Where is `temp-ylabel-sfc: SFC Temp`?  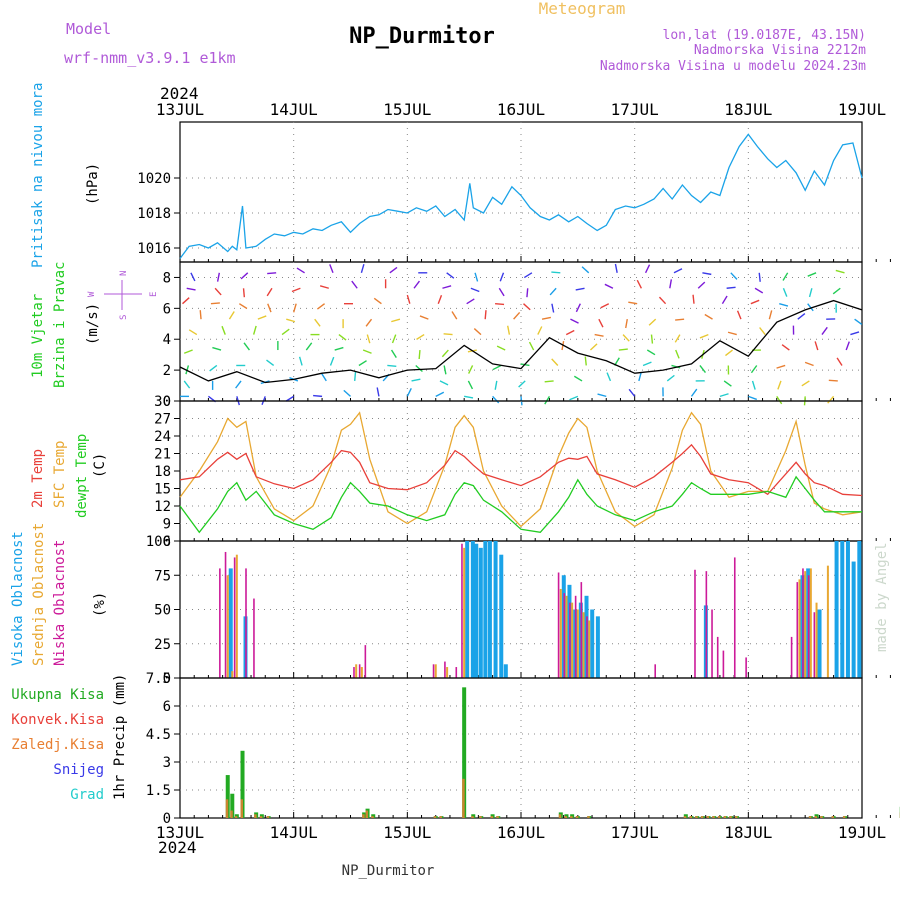 temp-ylabel-sfc: SFC Temp is located at coordinates (60, 474).